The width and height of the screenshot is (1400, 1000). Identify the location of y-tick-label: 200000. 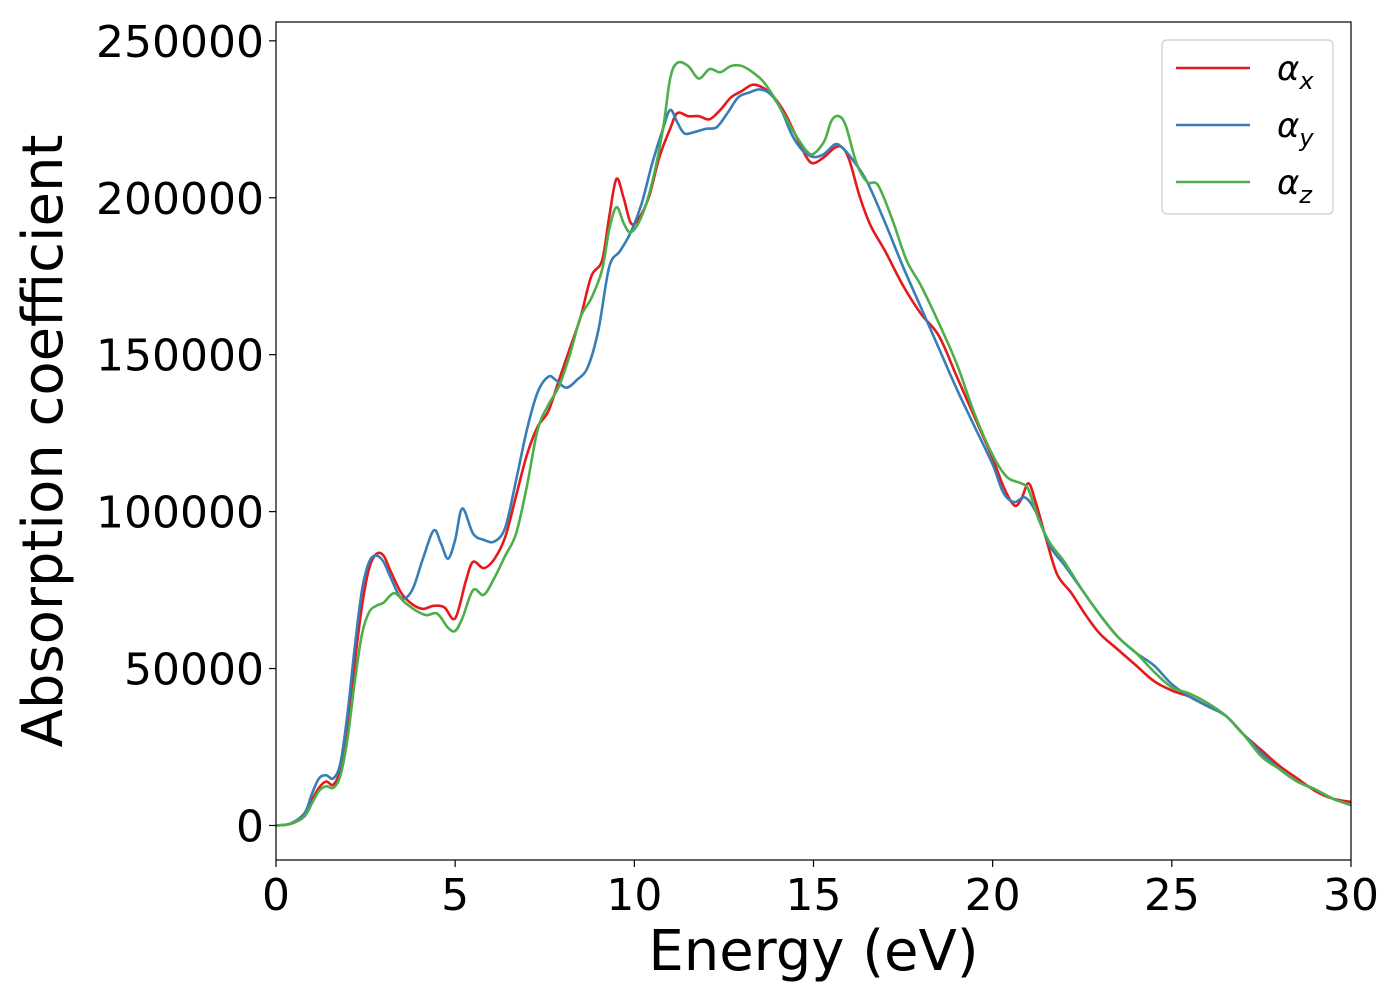
(180, 199).